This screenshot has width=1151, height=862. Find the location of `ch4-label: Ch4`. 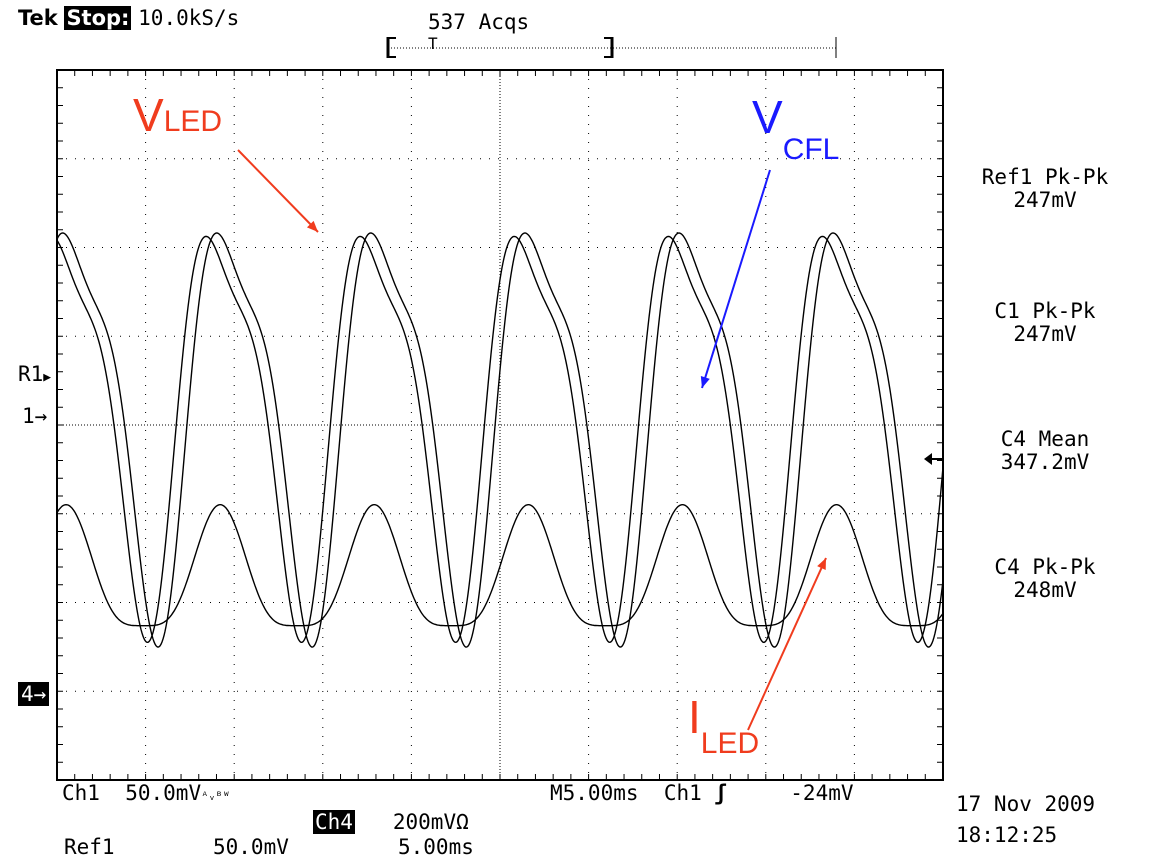

ch4-label: Ch4 is located at coordinates (334, 822).